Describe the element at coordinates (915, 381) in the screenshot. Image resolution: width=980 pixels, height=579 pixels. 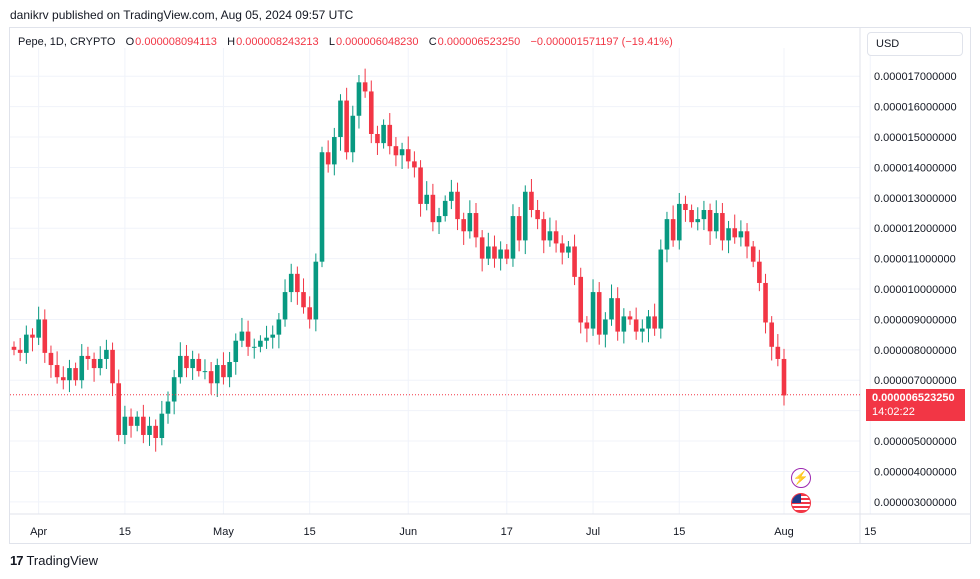
I see `y-tick-label: 0.000007000000` at that location.